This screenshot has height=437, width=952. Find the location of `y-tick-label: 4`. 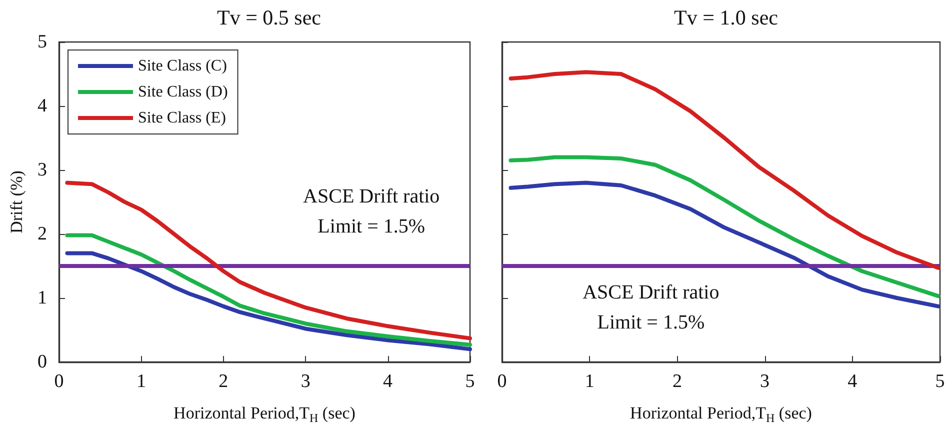

y-tick-label: 4 is located at coordinates (43, 106).